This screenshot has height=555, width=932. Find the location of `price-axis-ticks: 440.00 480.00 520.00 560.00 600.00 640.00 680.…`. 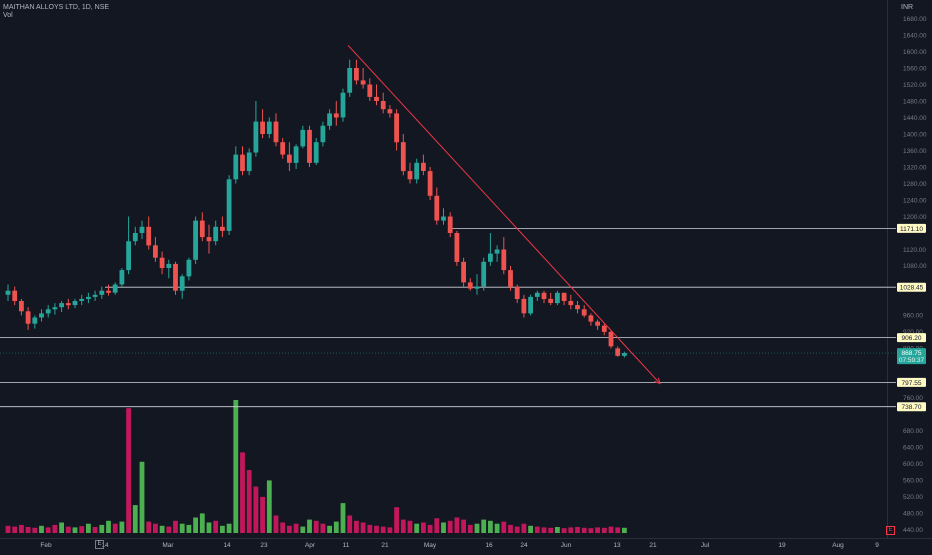

price-axis-ticks: 440.00 480.00 520.00 560.00 600.00 640.00 680.… is located at coordinates (915, 275).